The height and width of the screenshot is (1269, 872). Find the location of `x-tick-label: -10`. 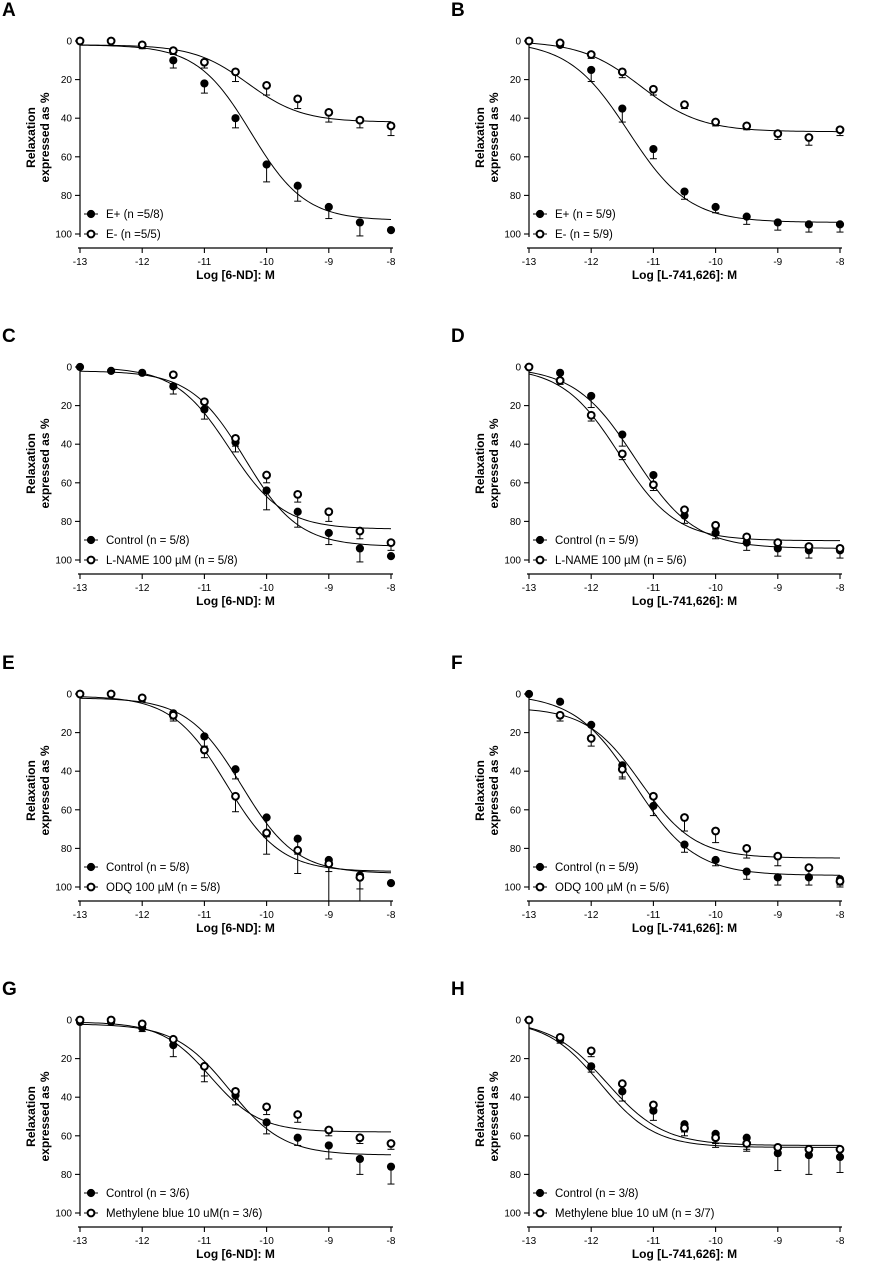

x-tick-label: -10 is located at coordinates (266, 1241).